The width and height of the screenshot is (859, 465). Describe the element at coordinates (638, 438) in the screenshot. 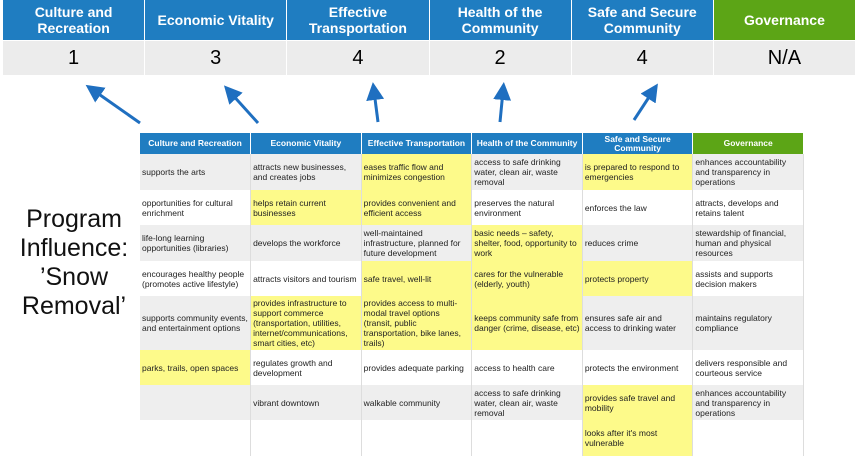

I see `table-cell: looks after it's most vulnerable` at that location.